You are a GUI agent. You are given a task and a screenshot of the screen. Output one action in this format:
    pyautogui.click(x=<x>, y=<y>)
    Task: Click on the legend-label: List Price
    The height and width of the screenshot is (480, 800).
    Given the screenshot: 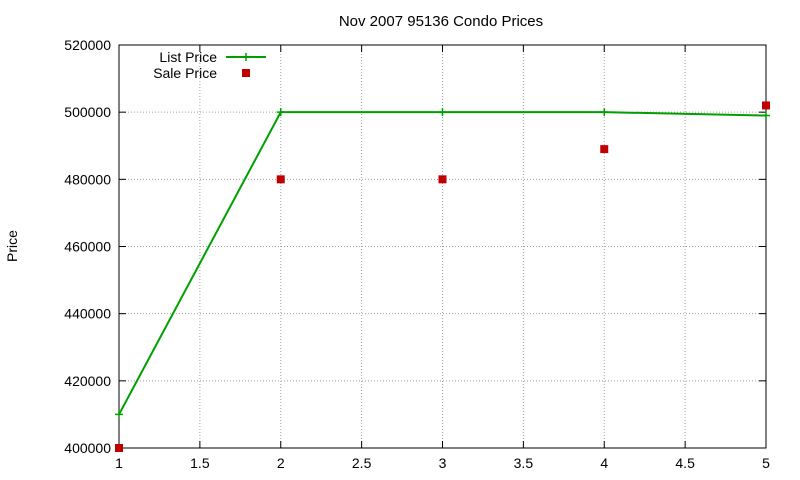 What is the action you would take?
    pyautogui.click(x=188, y=57)
    